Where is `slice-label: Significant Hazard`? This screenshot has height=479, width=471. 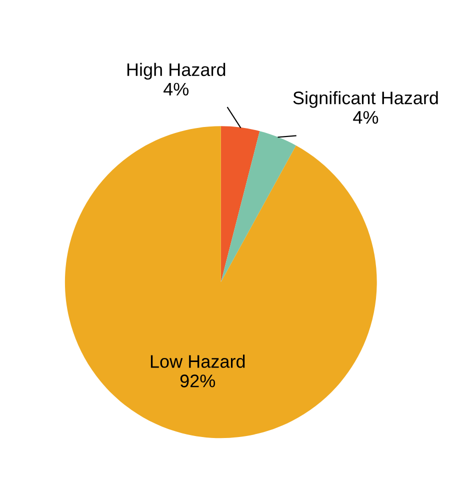
slice-label: Significant Hazard is located at coordinates (365, 99).